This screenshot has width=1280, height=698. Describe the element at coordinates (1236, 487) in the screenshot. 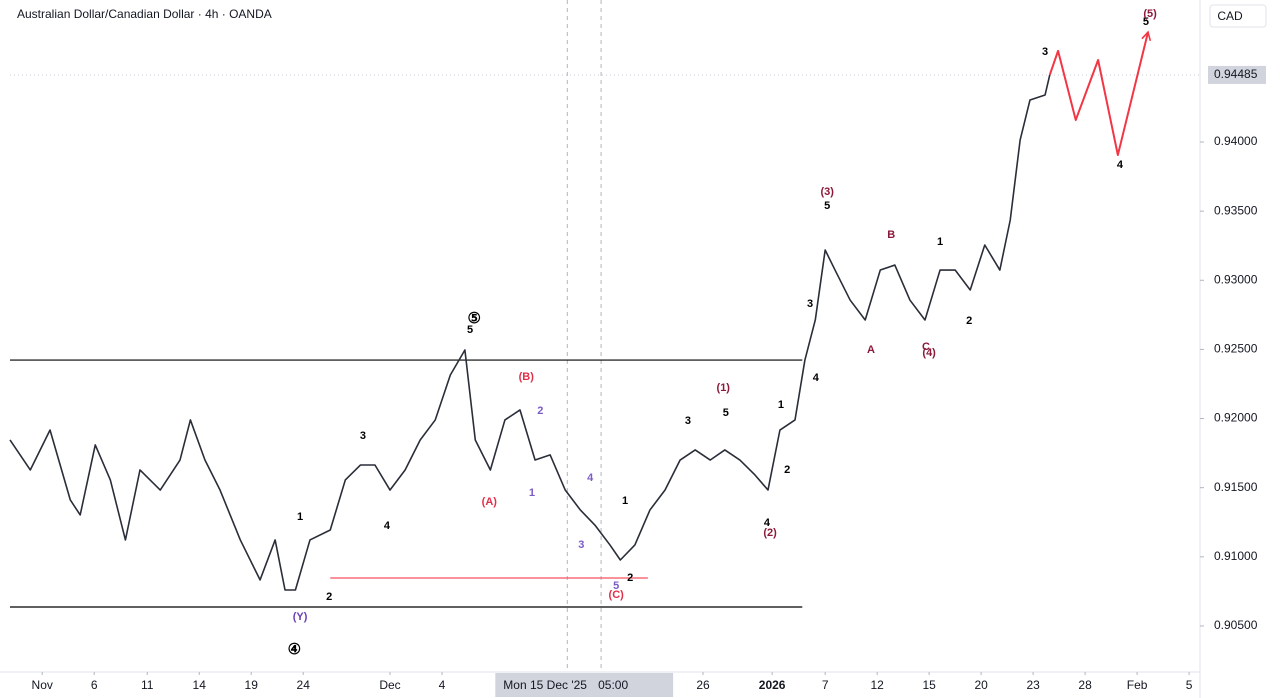

I see `y-tick-label: 0.91500` at that location.